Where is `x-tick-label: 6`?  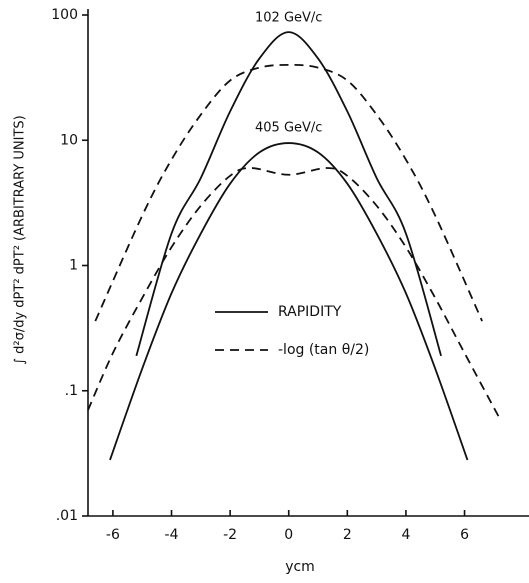 x-tick-label: 6 is located at coordinates (464, 535).